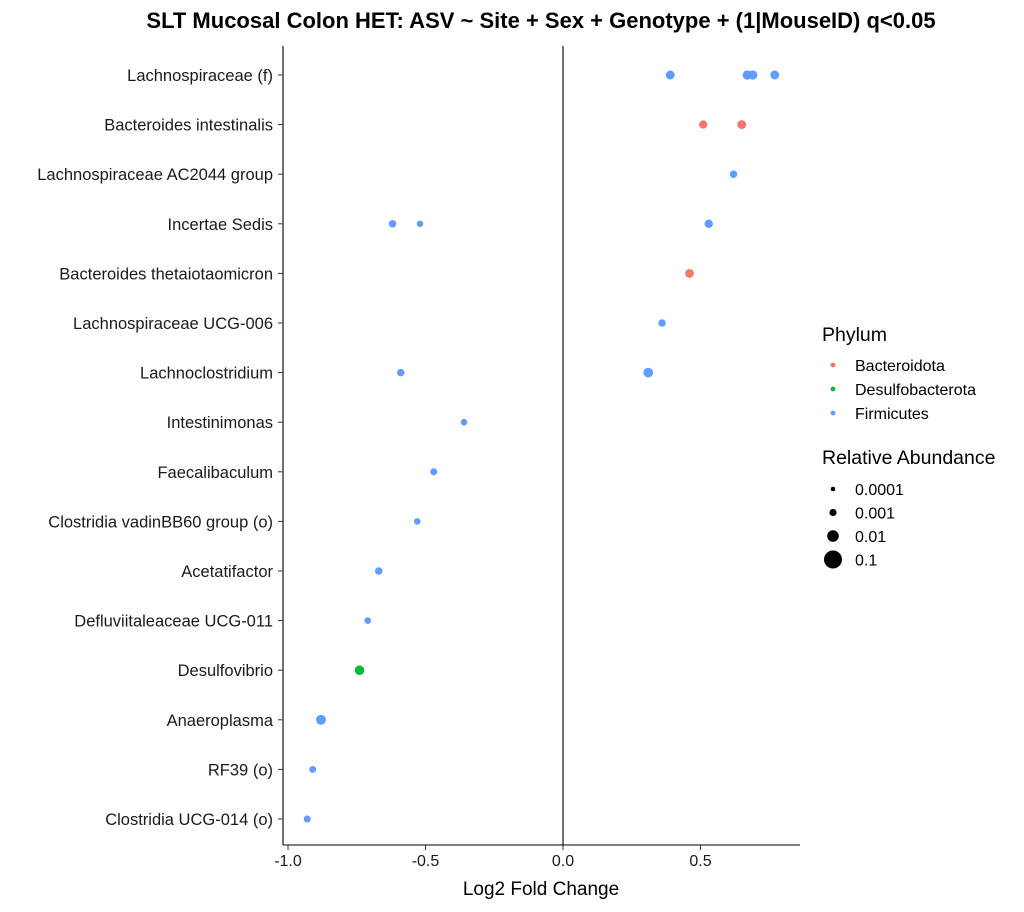 The width and height of the screenshot is (1024, 912). Describe the element at coordinates (563, 861) in the screenshot. I see `x-tick-label: 0.0` at that location.